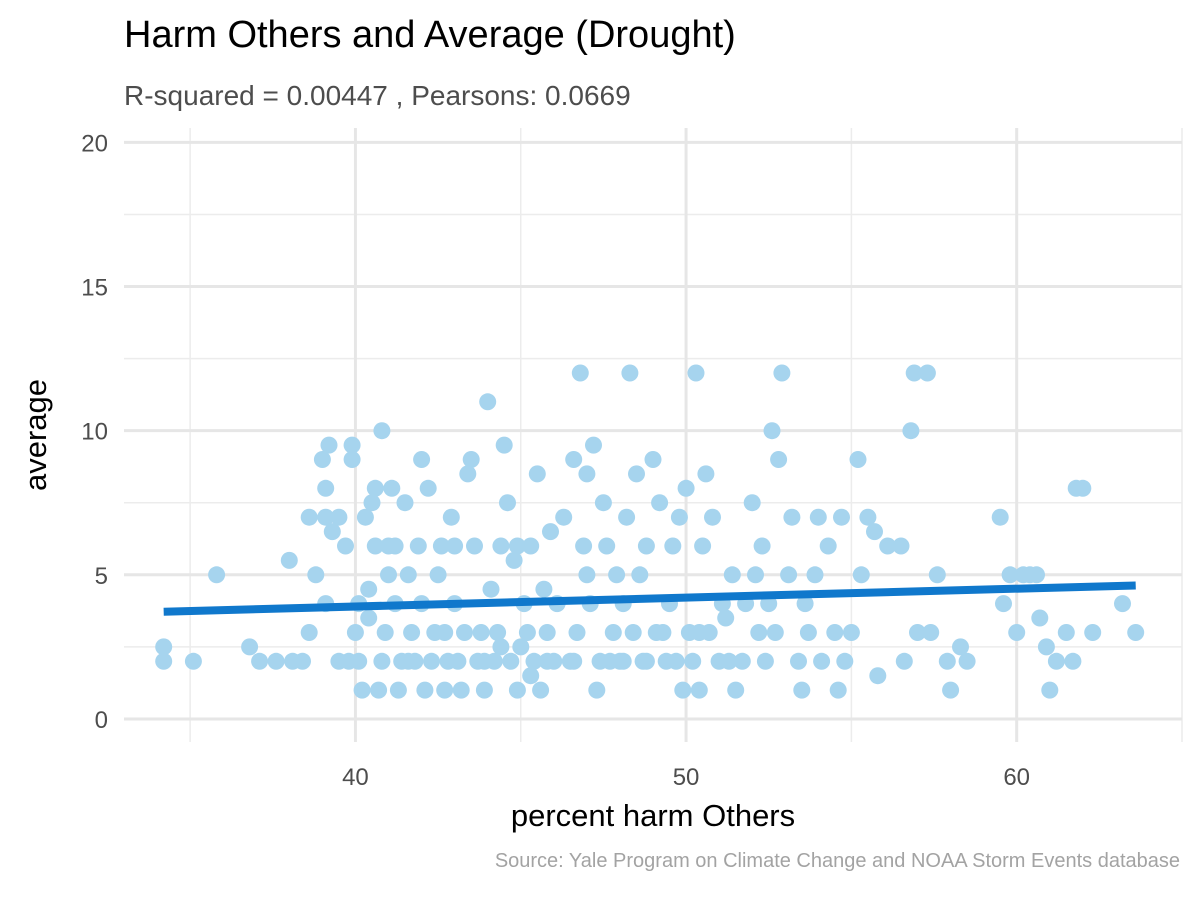  I want to click on chart-subtitle: R-squared = 0.00447 , Pearsons: 0.0669, so click(377, 95).